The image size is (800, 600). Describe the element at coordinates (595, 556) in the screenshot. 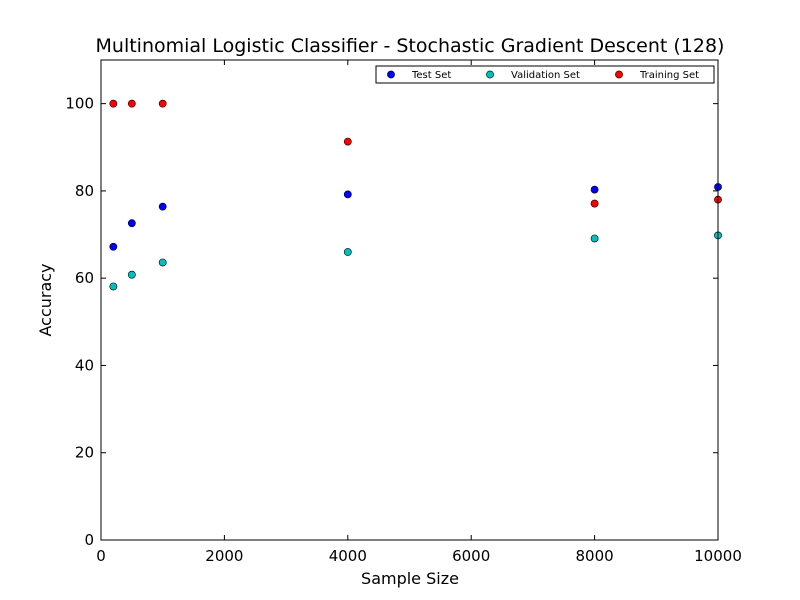

I see `x-tick-label: 8000` at that location.